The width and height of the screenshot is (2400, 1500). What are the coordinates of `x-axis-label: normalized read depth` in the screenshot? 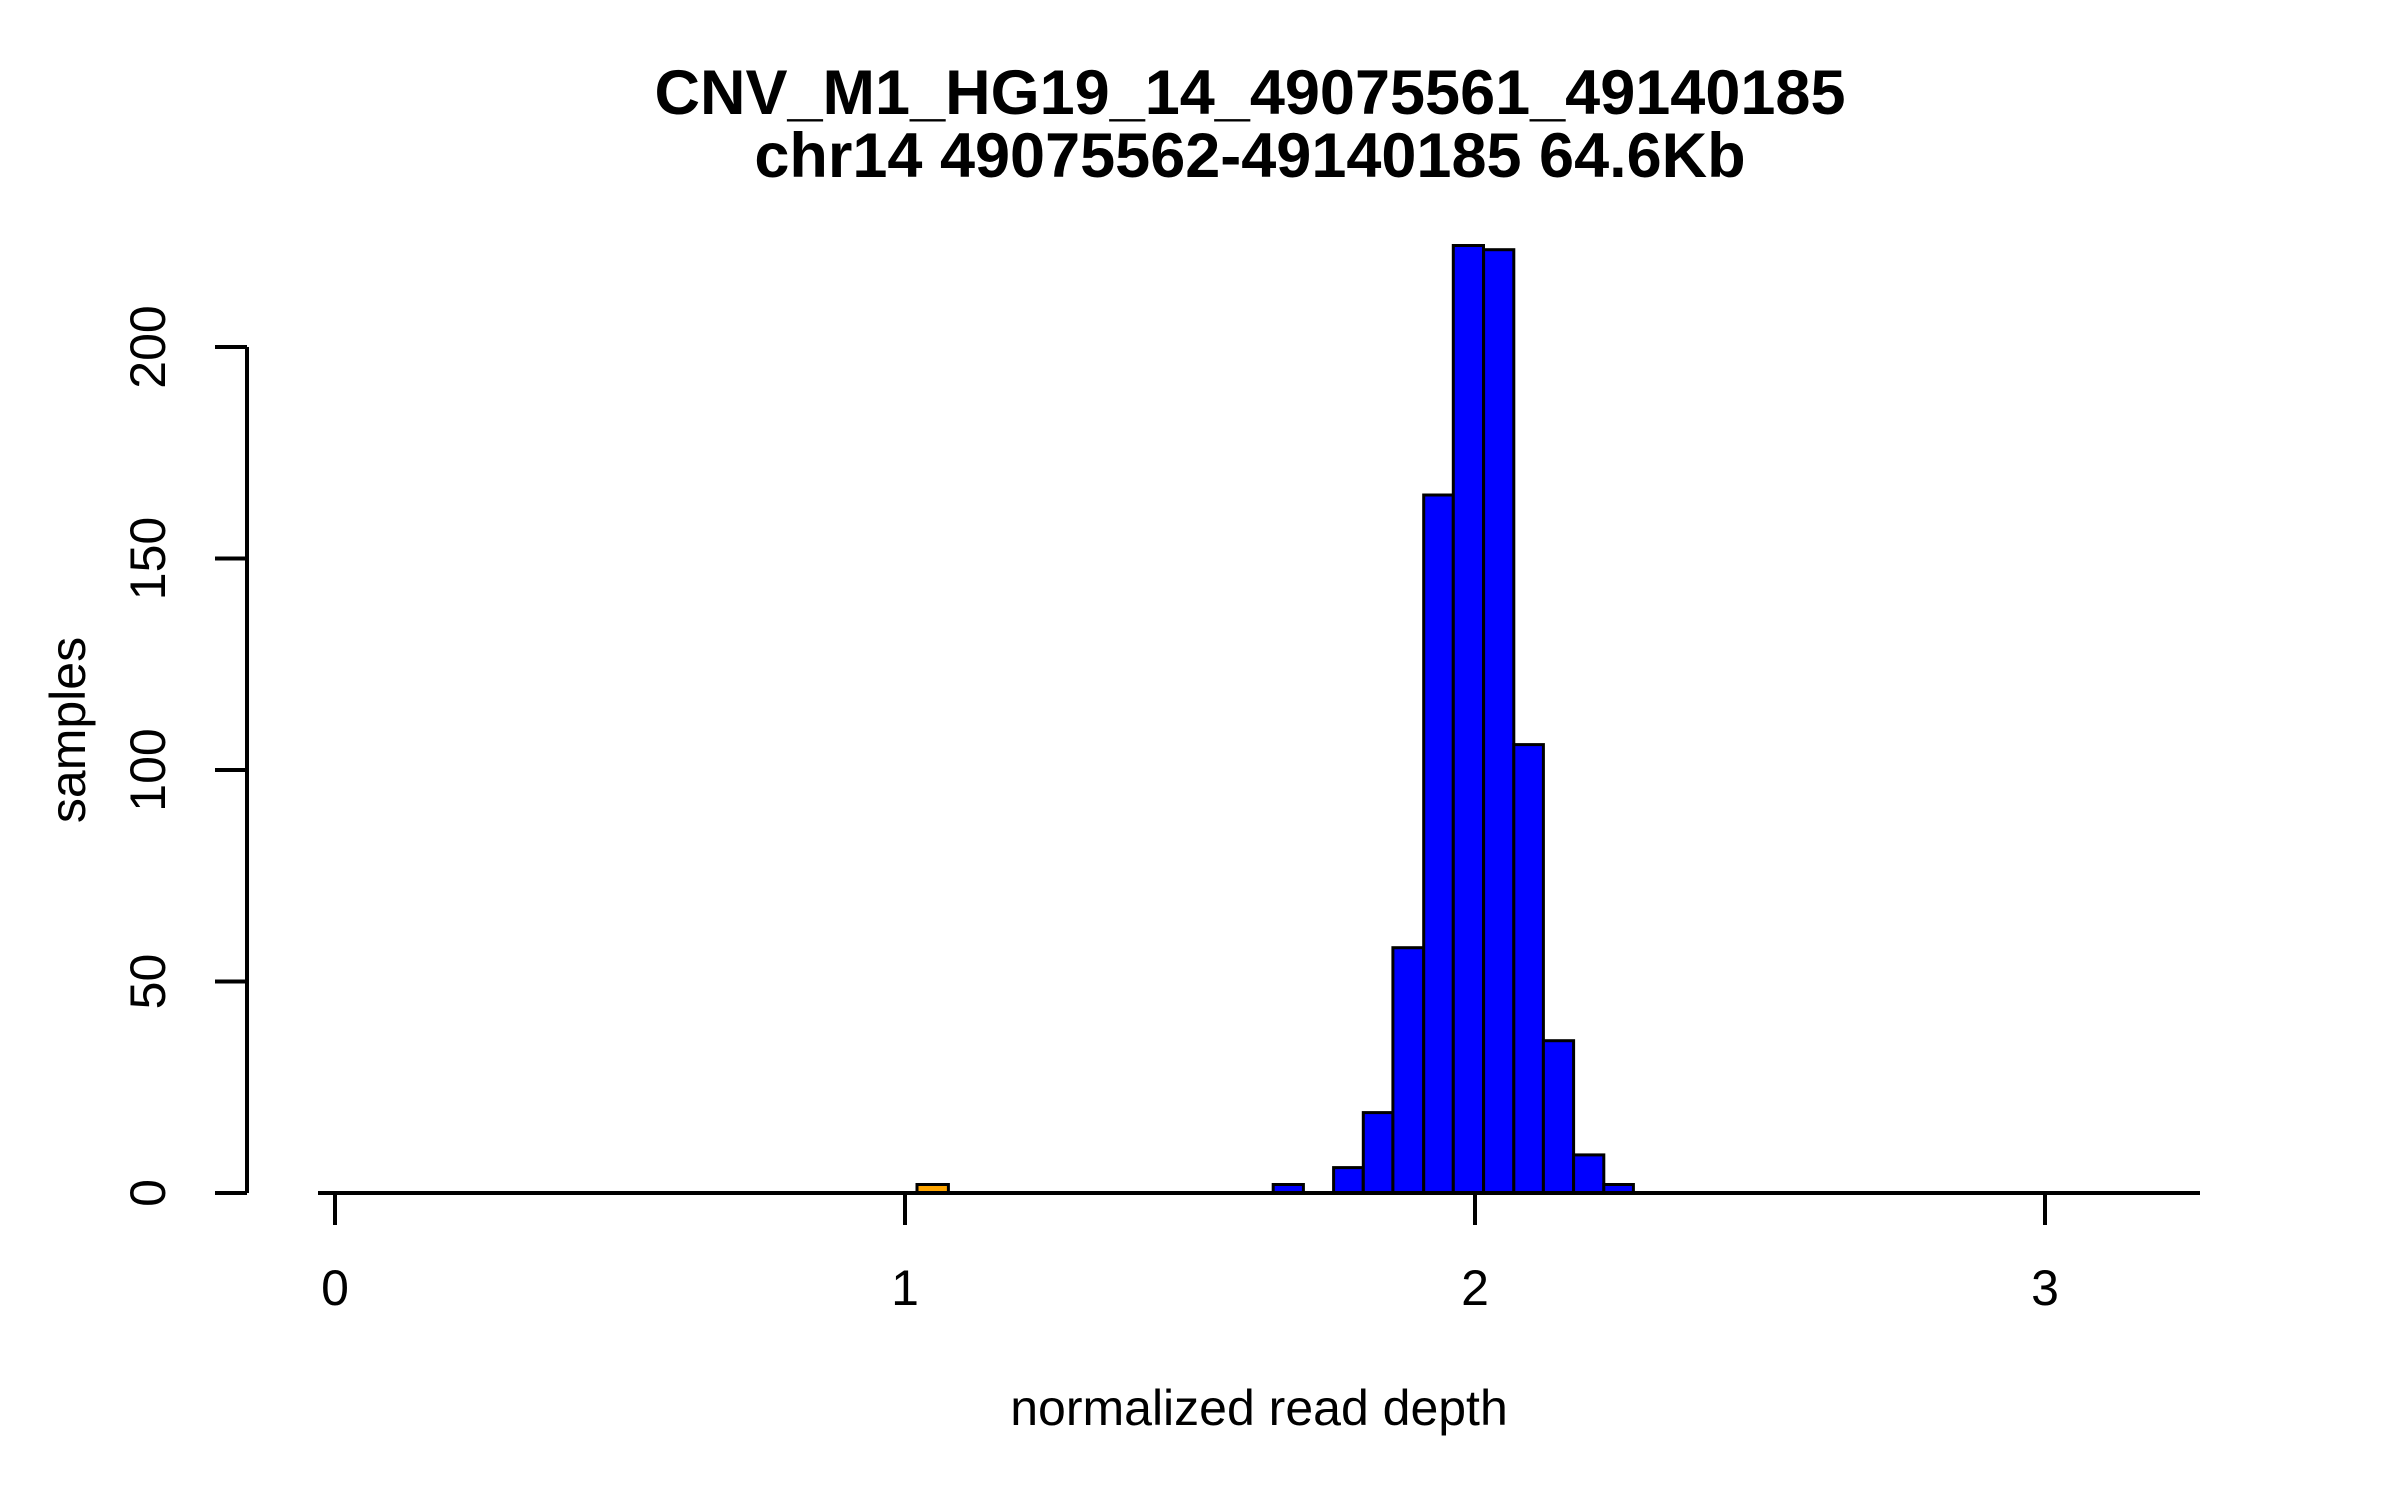 It's located at (1259, 1408).